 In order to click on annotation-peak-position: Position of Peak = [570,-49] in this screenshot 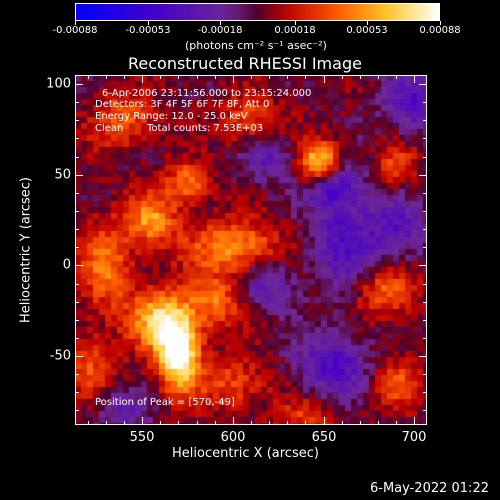, I will do `click(165, 402)`.